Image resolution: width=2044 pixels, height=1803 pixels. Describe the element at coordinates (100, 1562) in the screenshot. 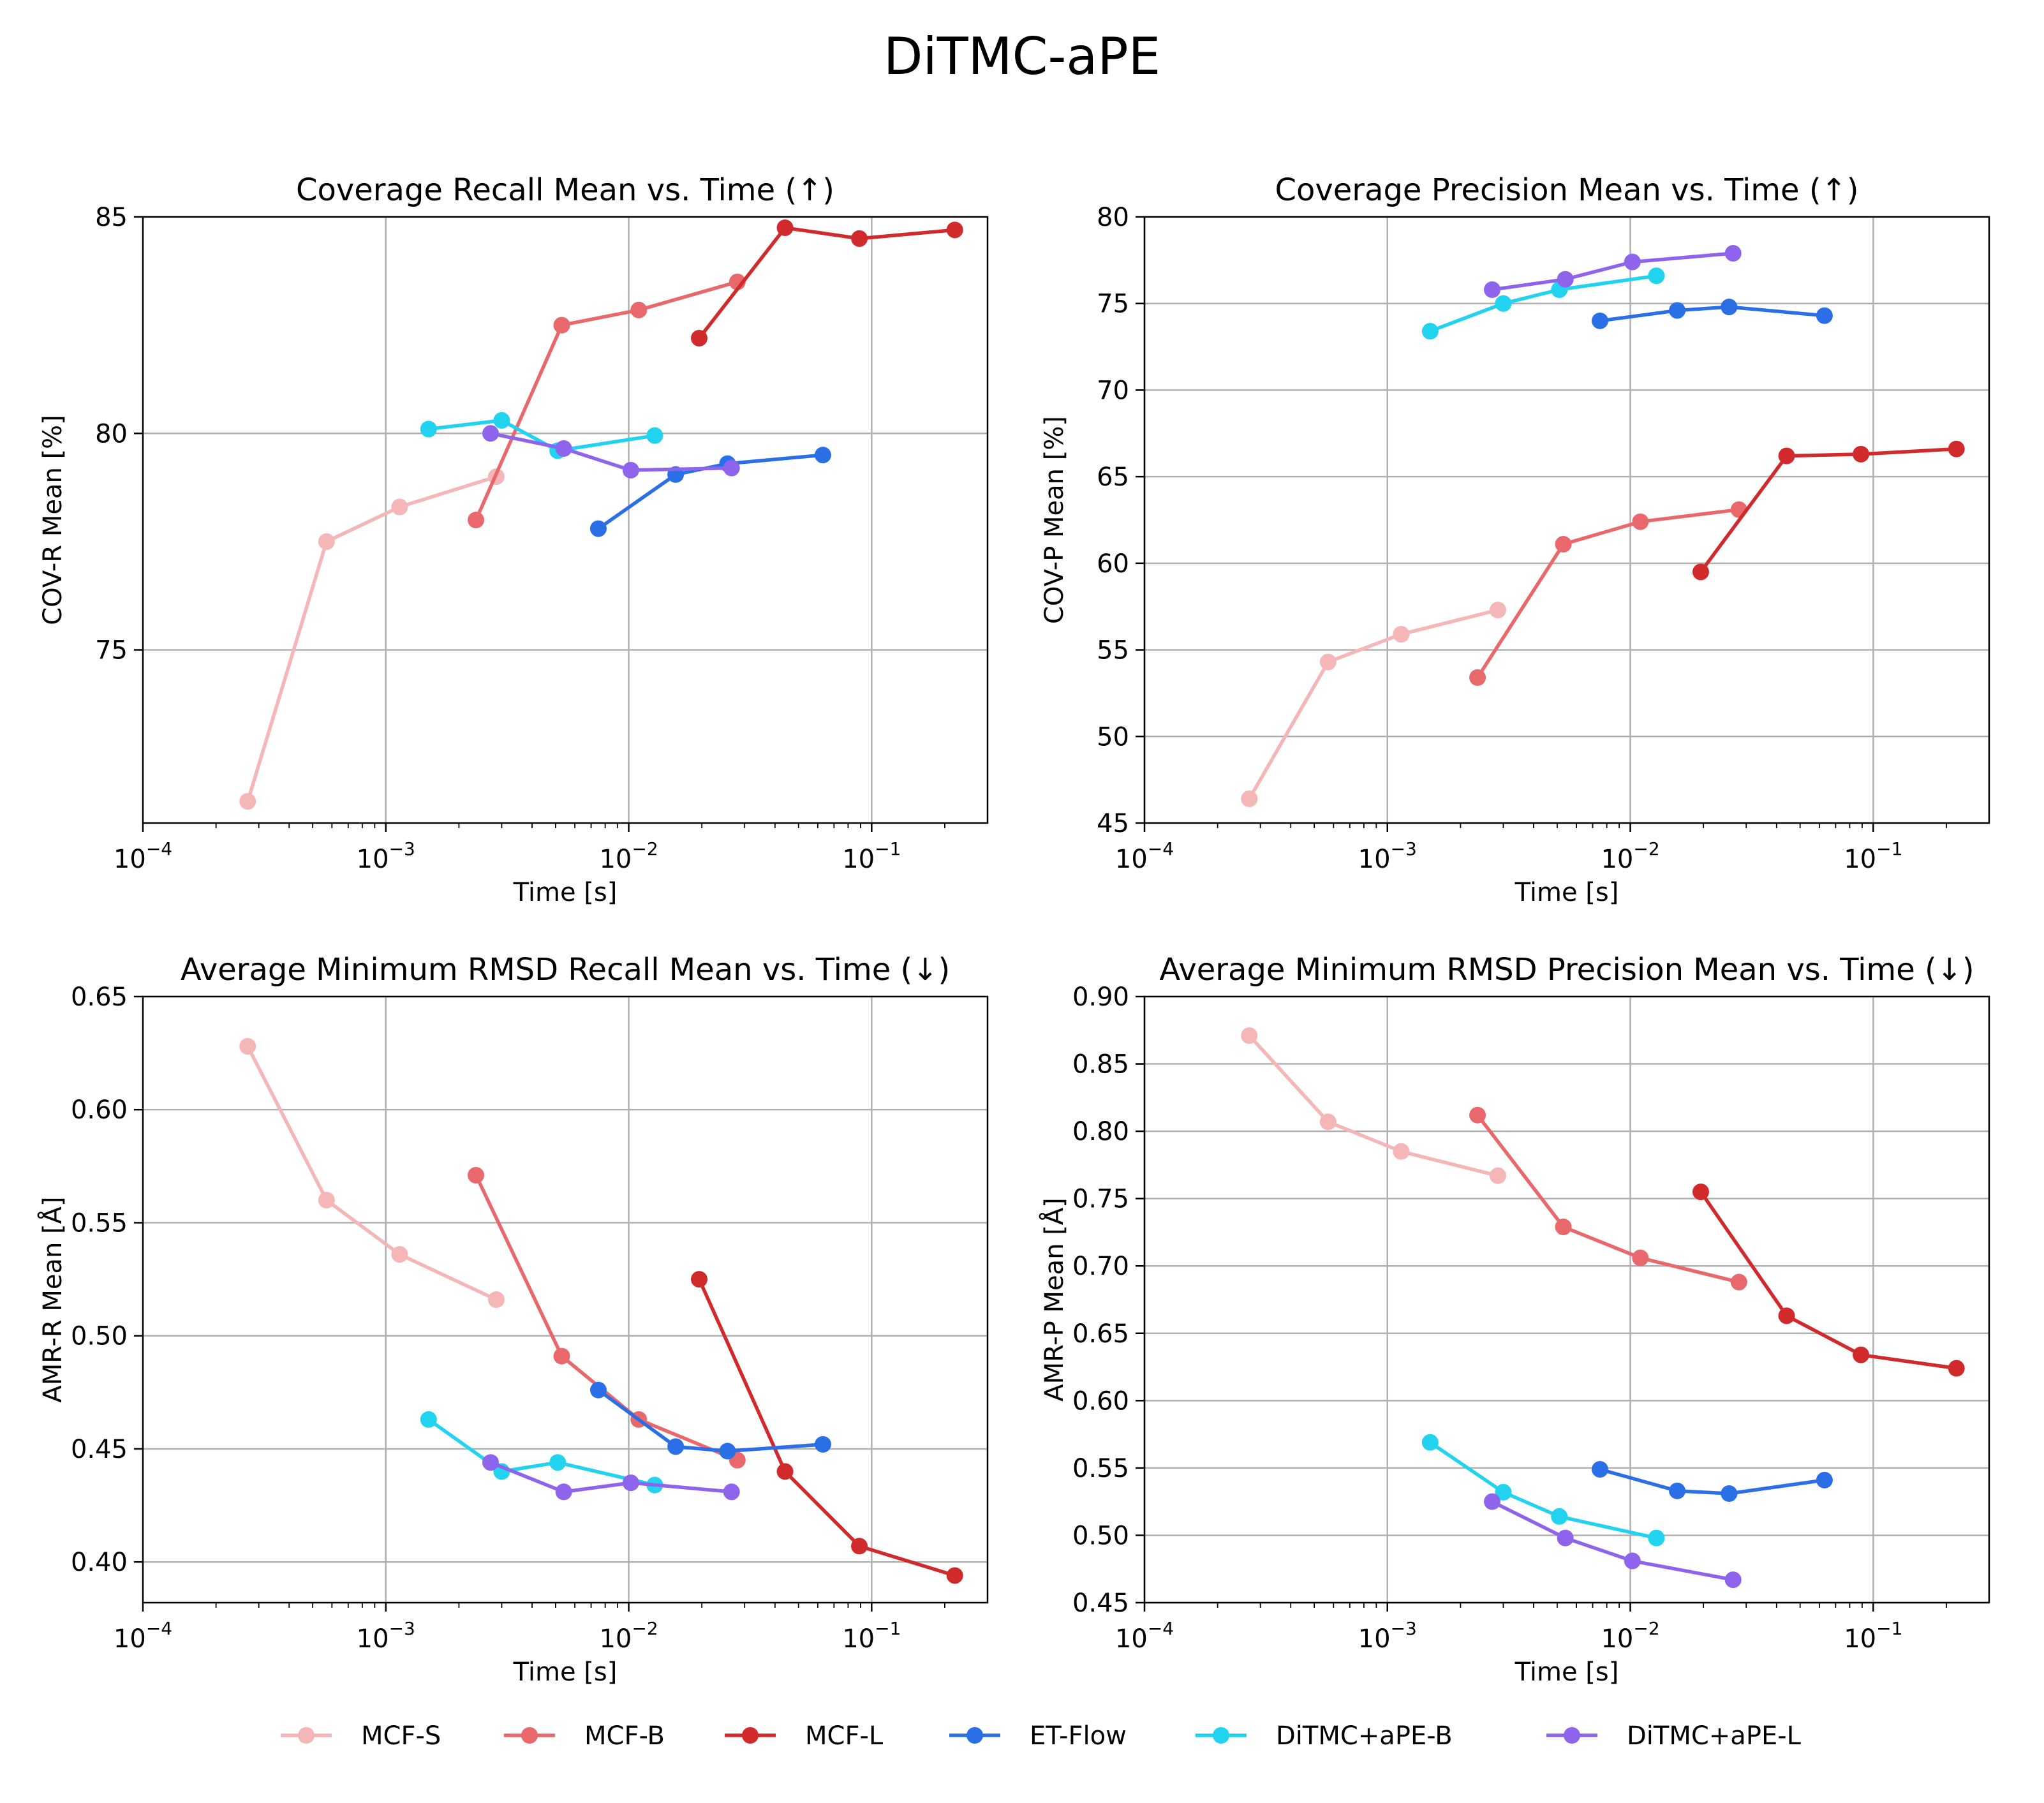

I see `y-tick-label: 0.40` at that location.